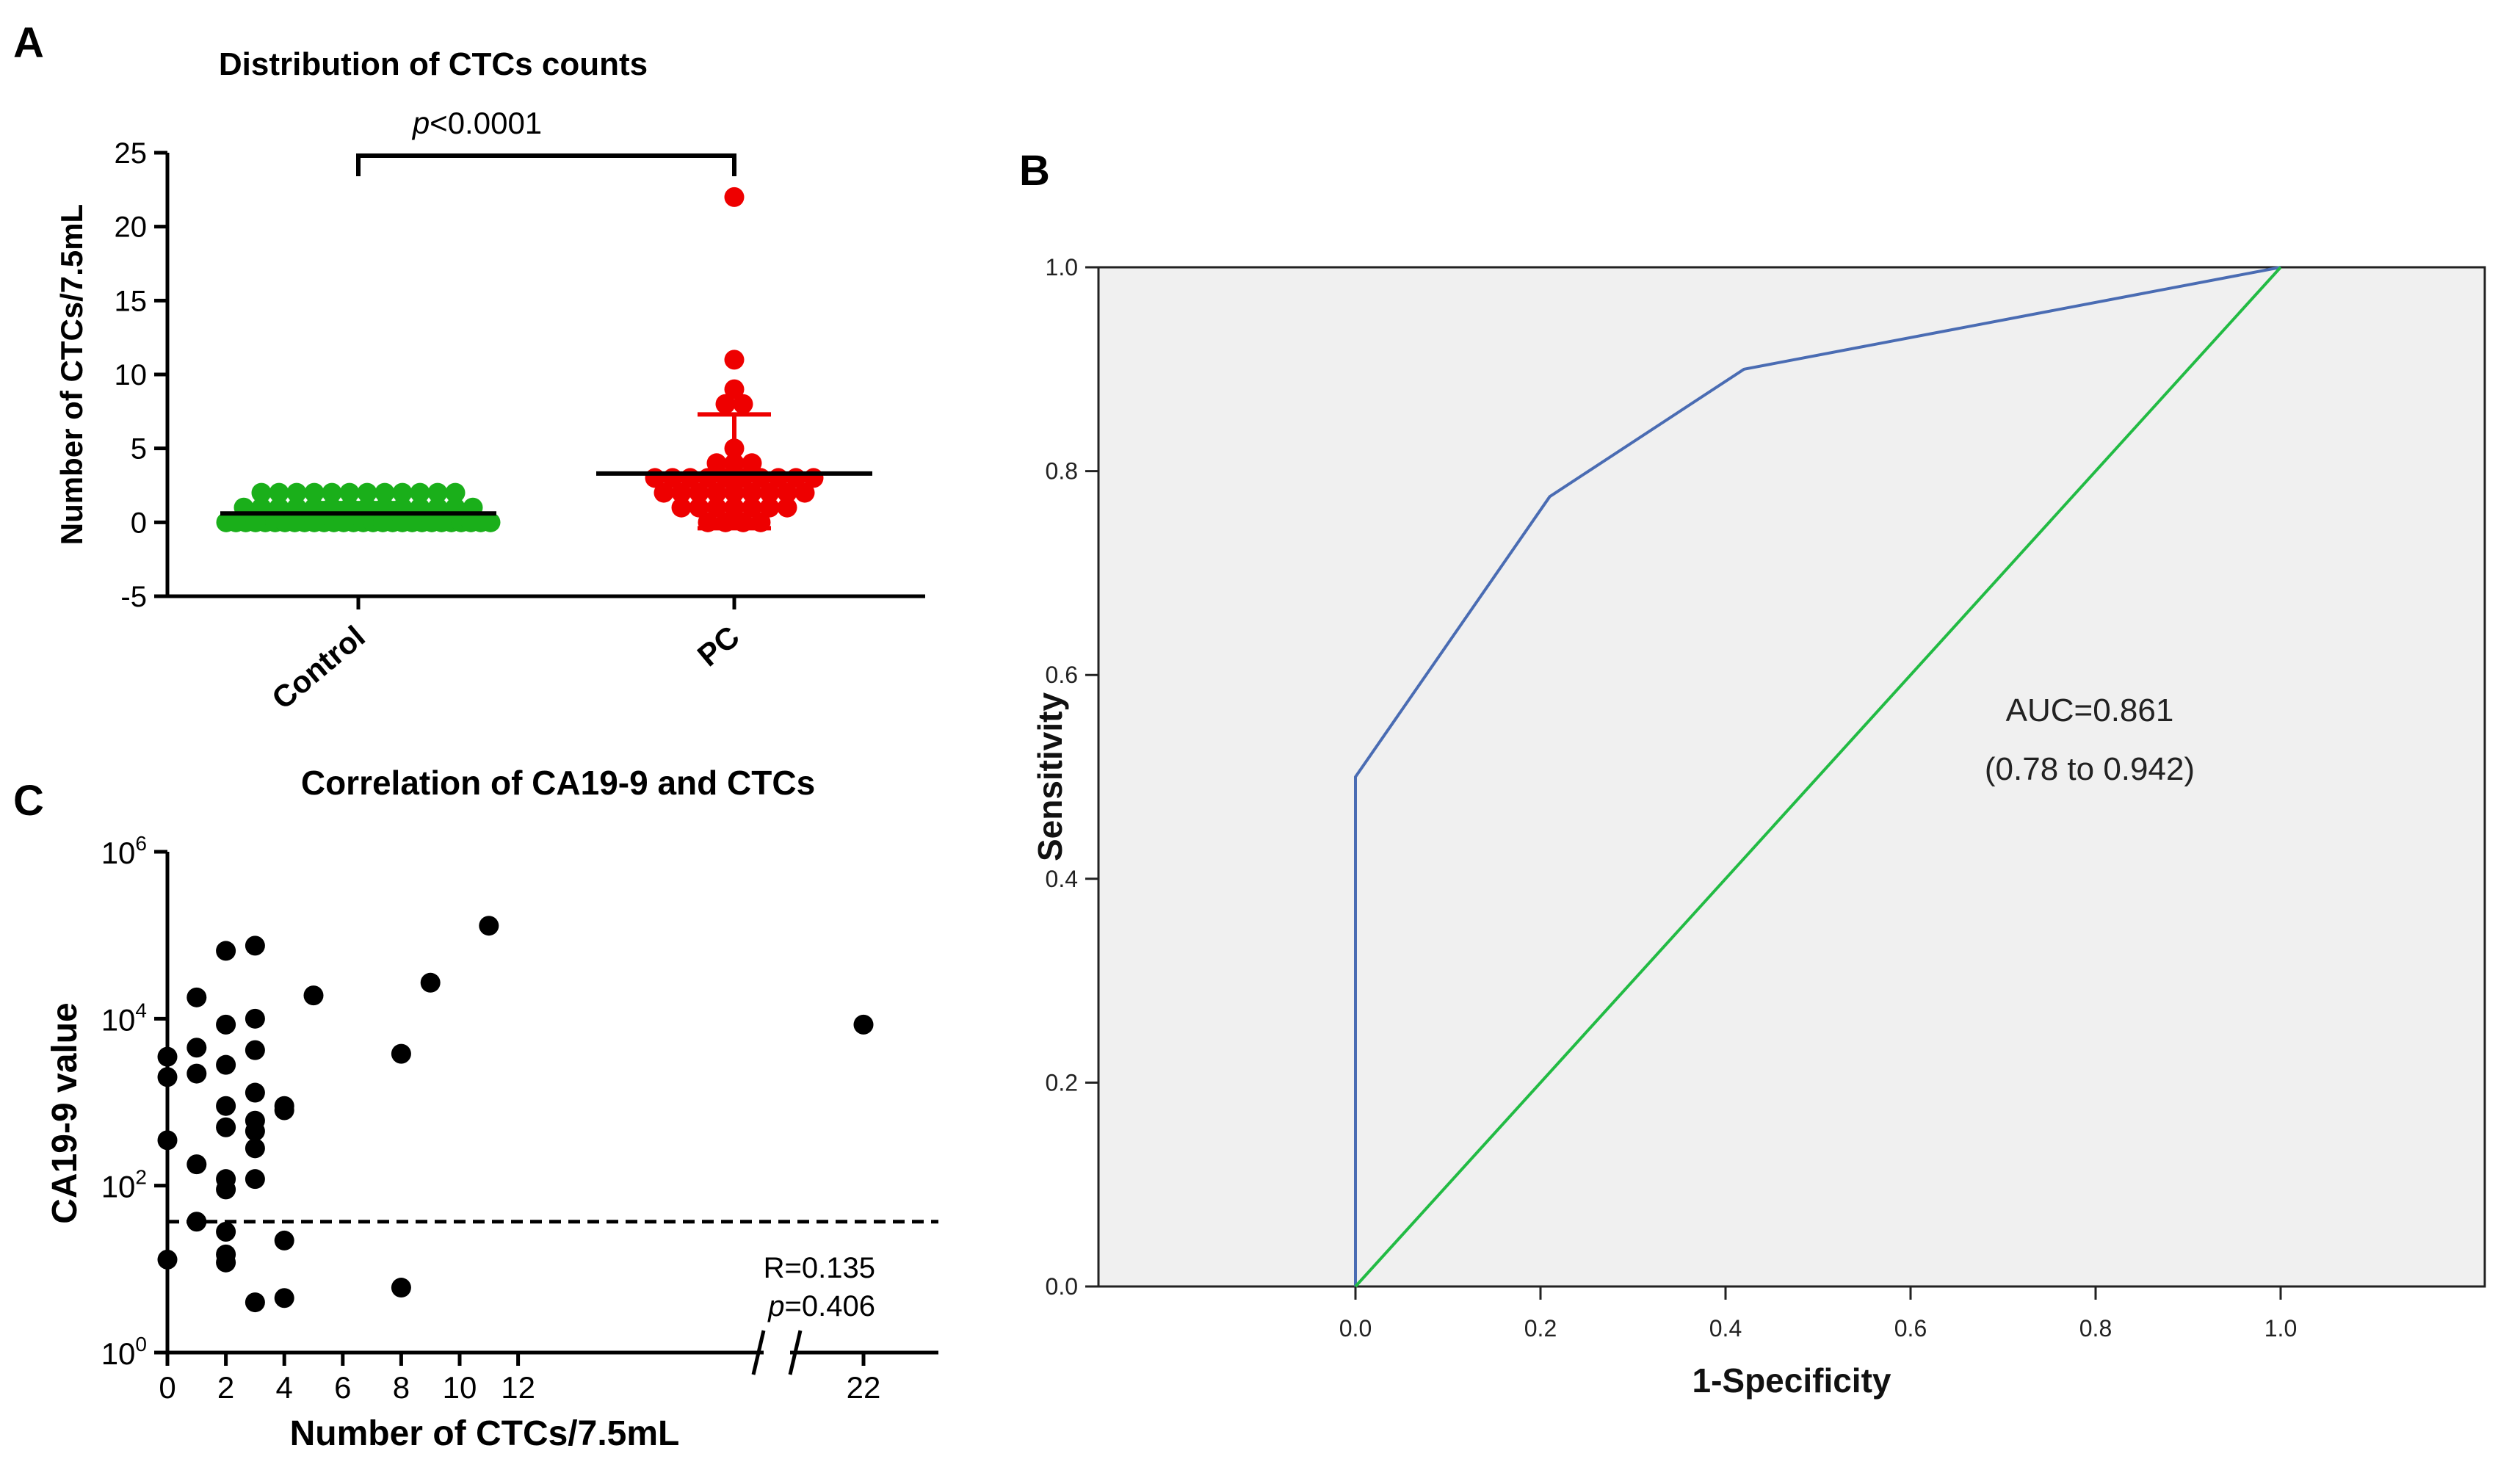 The height and width of the screenshot is (1484, 2509). I want to click on panel-c-letter: C, so click(29, 801).